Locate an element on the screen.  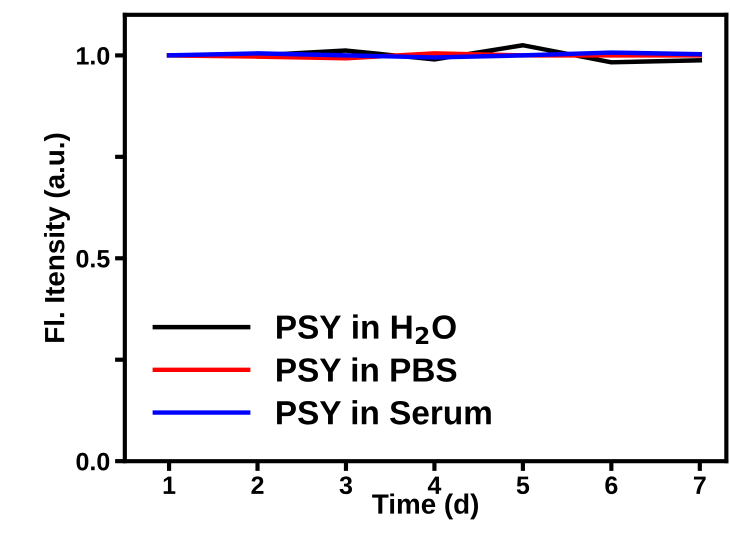
y-axis-title: Fl. Itensity (a.u.) is located at coordinates (57, 238).